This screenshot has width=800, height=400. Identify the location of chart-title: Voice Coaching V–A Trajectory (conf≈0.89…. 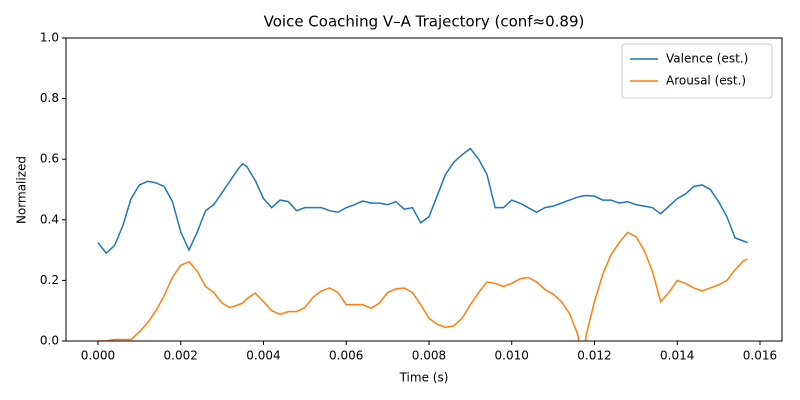
(424, 22).